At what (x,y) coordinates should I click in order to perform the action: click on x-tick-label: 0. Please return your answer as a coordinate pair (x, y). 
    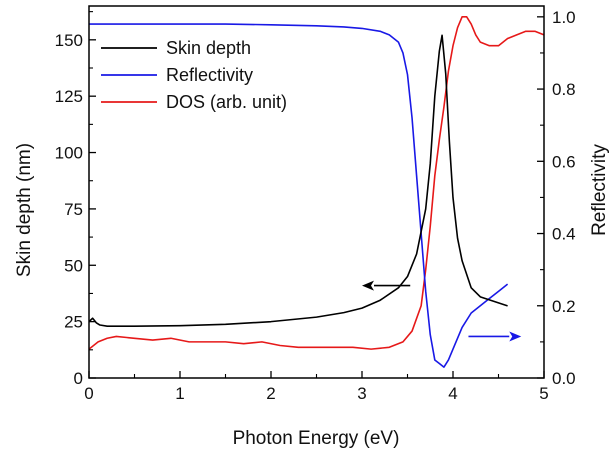
    Looking at the image, I should click on (88, 393).